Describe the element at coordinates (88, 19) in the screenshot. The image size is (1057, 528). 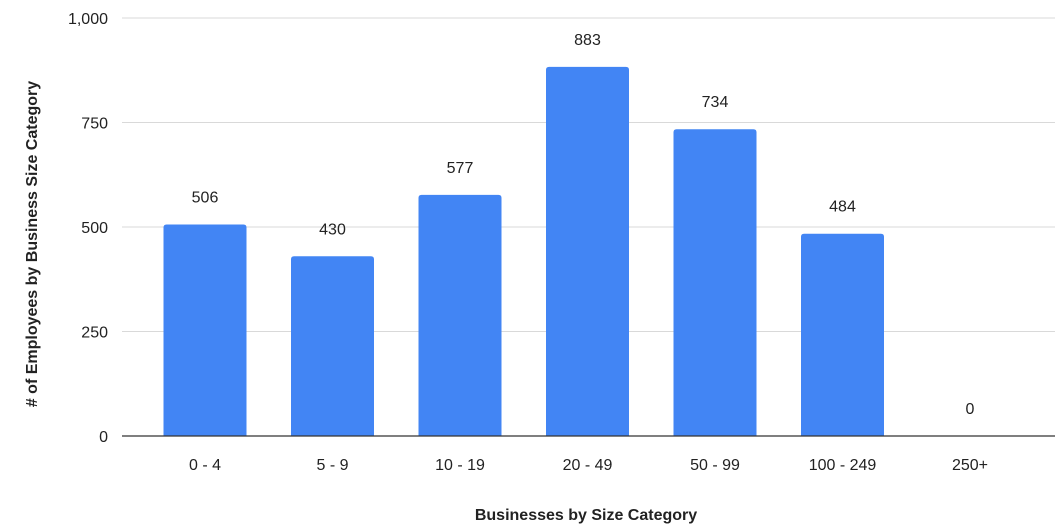
I see `y-tick-label: 1,000` at that location.